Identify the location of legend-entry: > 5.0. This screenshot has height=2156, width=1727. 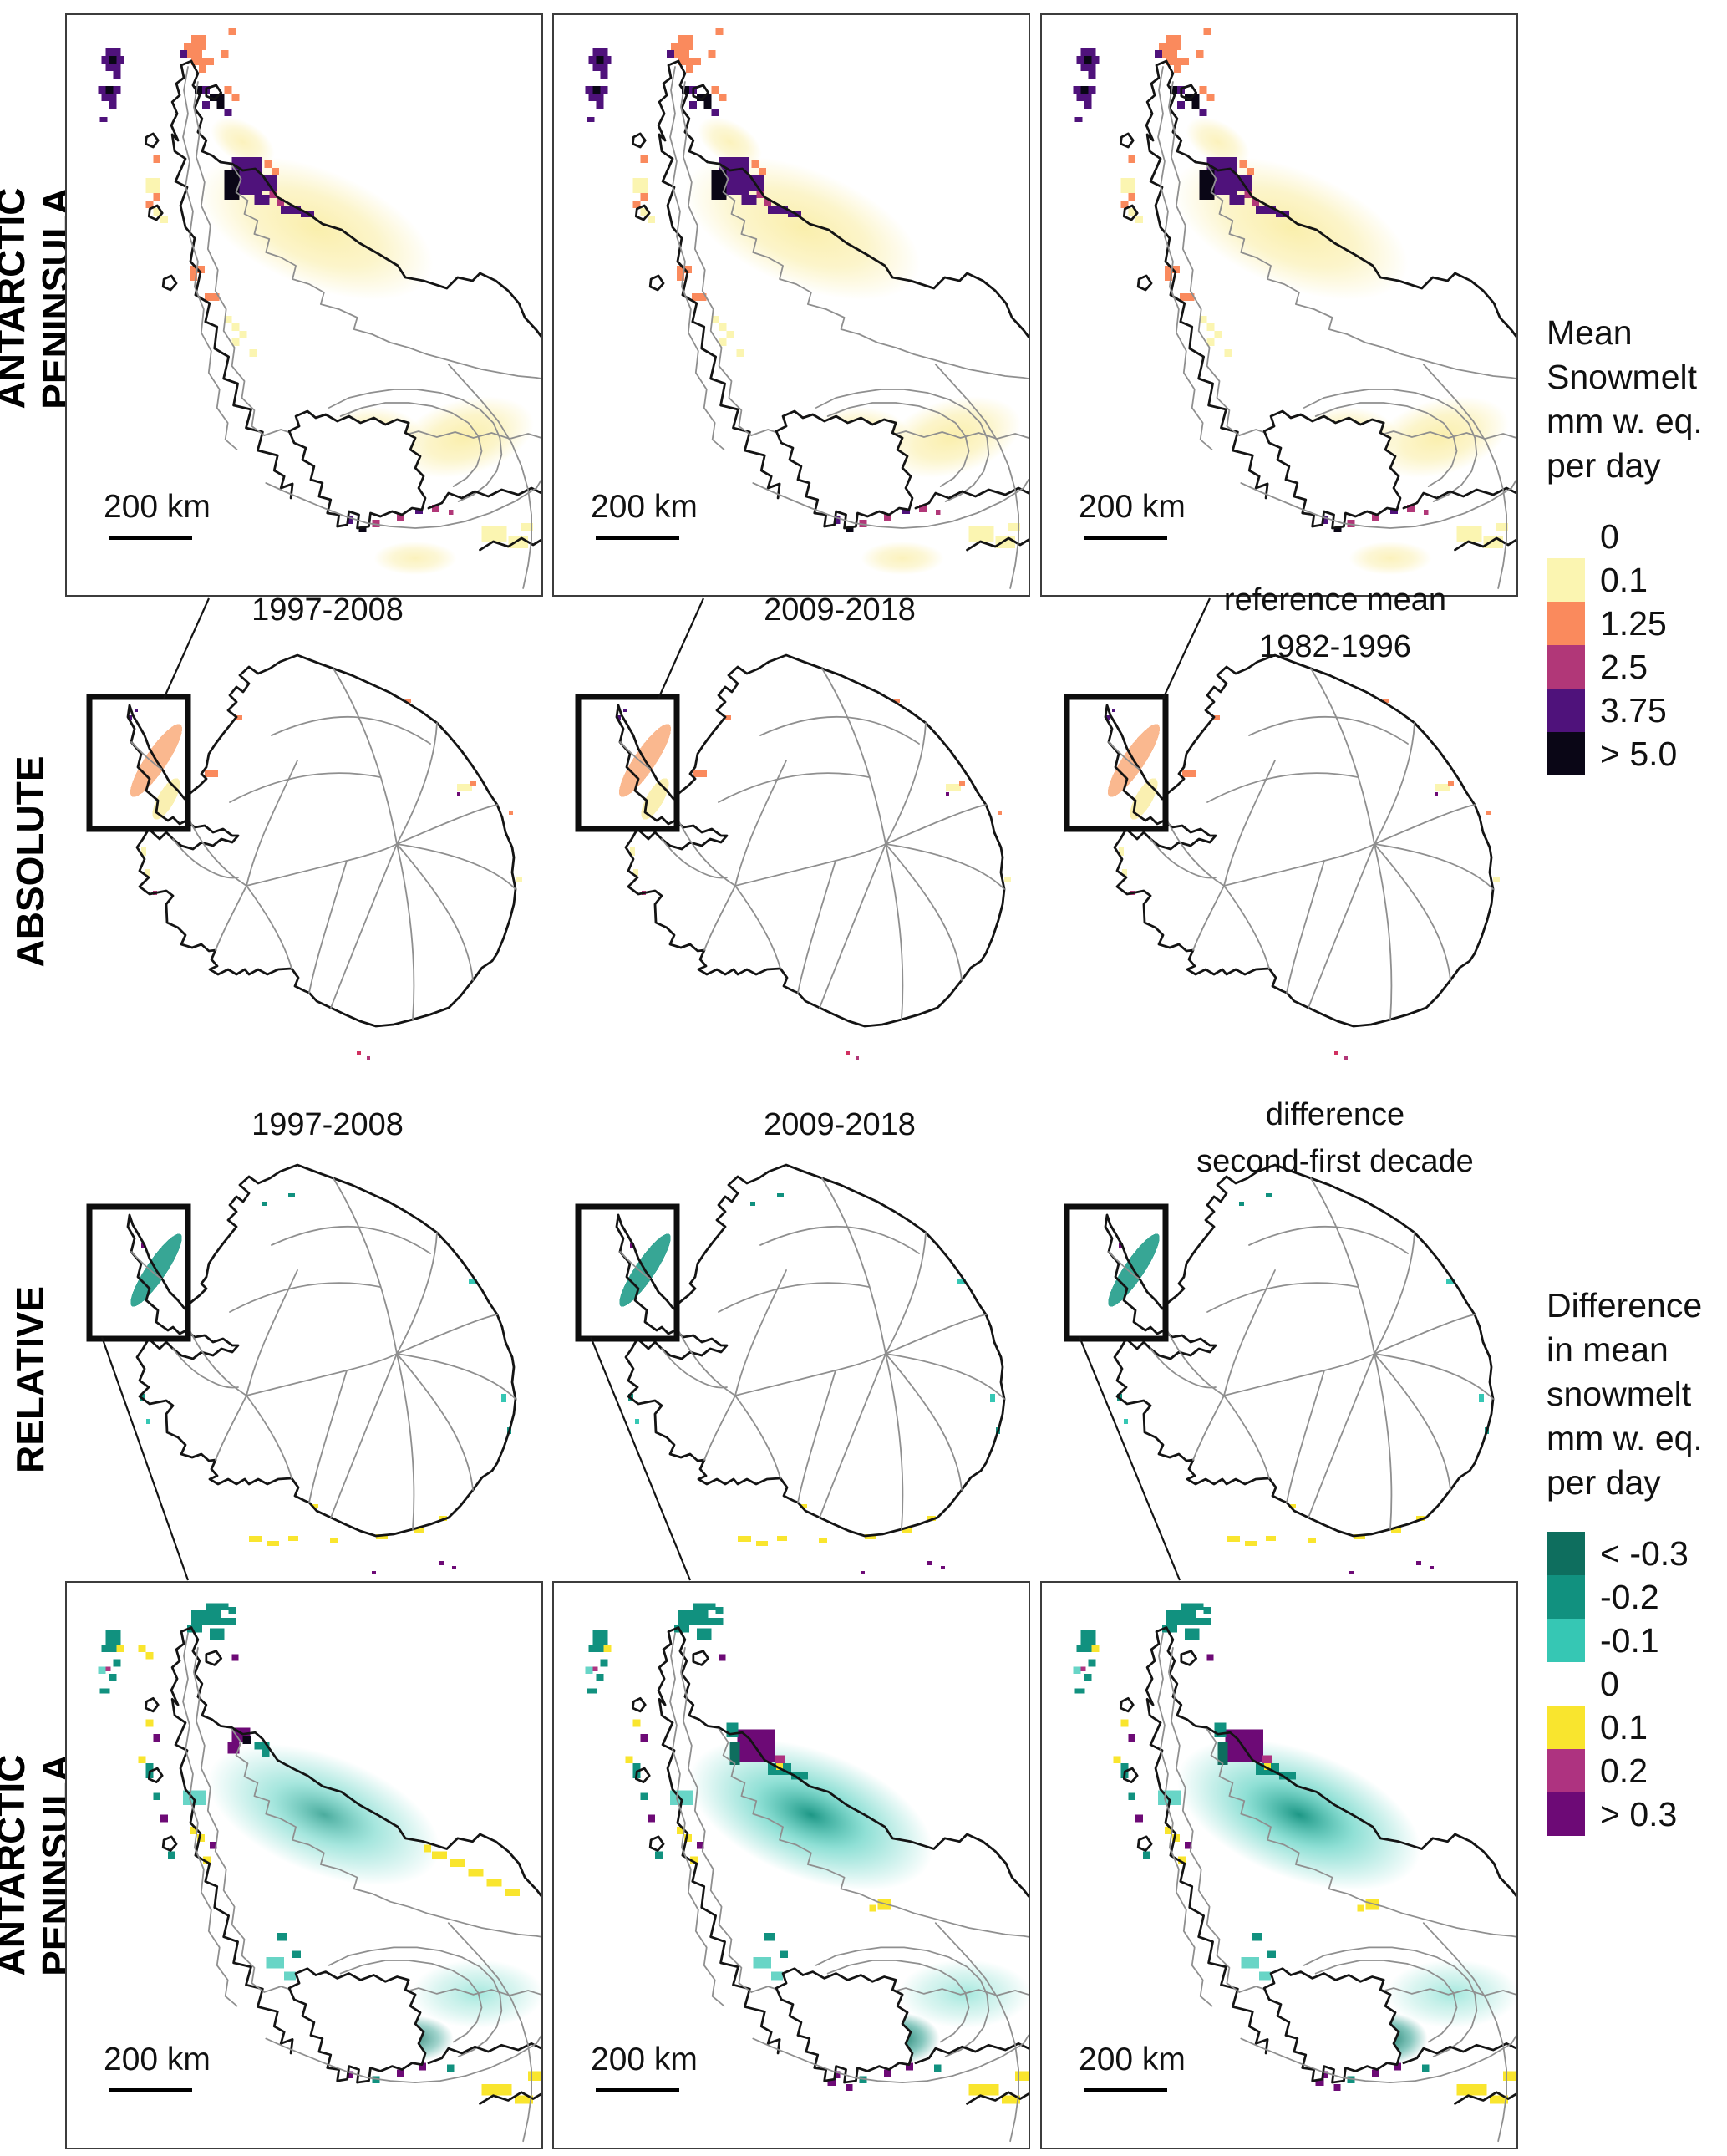
(1637, 753).